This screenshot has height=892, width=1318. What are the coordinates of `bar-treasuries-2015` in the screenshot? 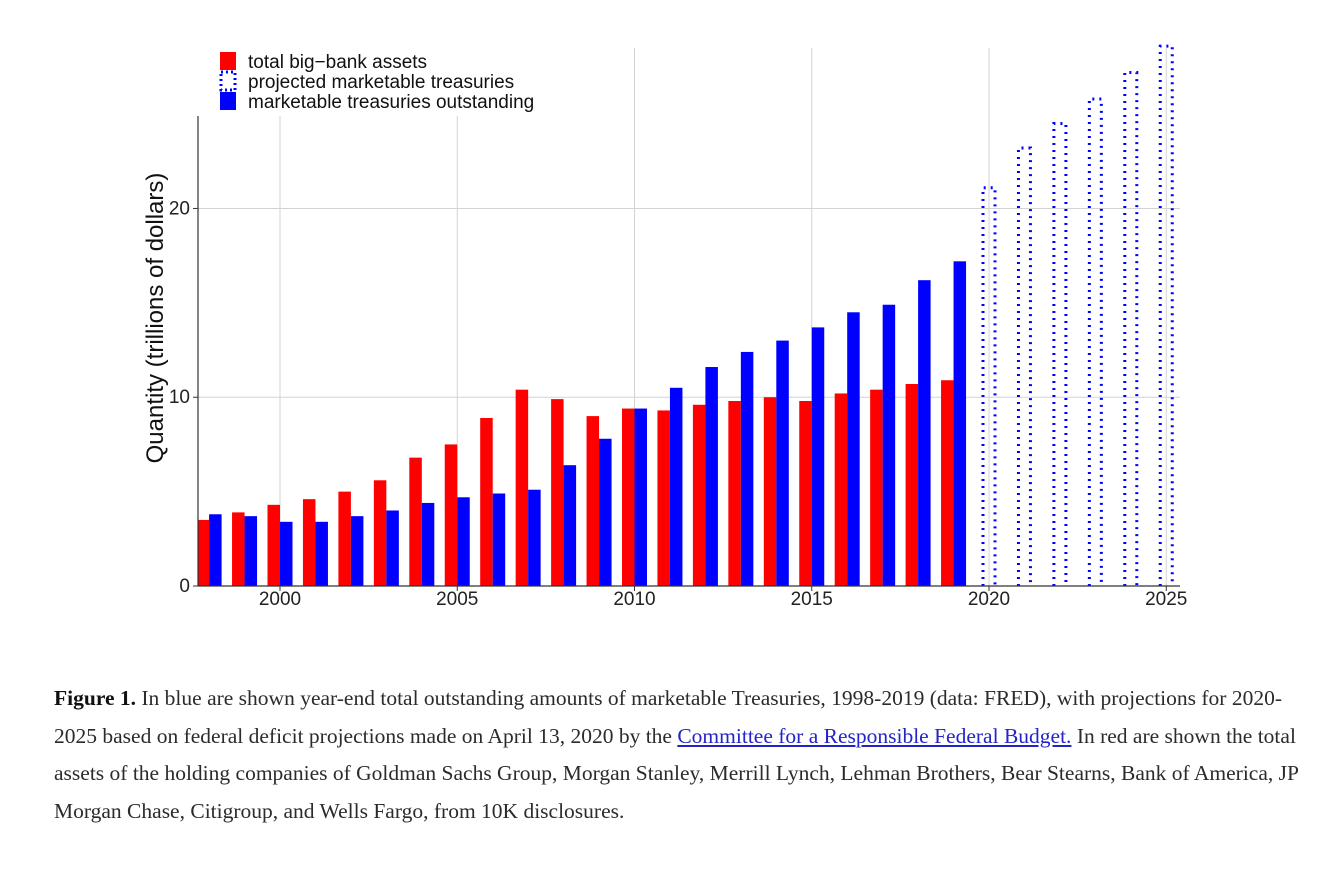 It's located at (818, 456).